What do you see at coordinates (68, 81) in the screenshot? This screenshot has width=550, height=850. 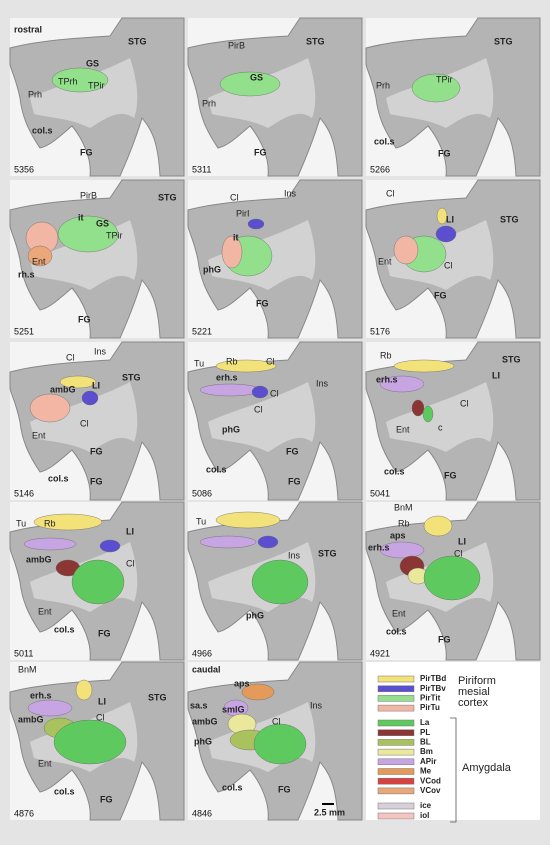 I see `region-label: TPrh` at bounding box center [68, 81].